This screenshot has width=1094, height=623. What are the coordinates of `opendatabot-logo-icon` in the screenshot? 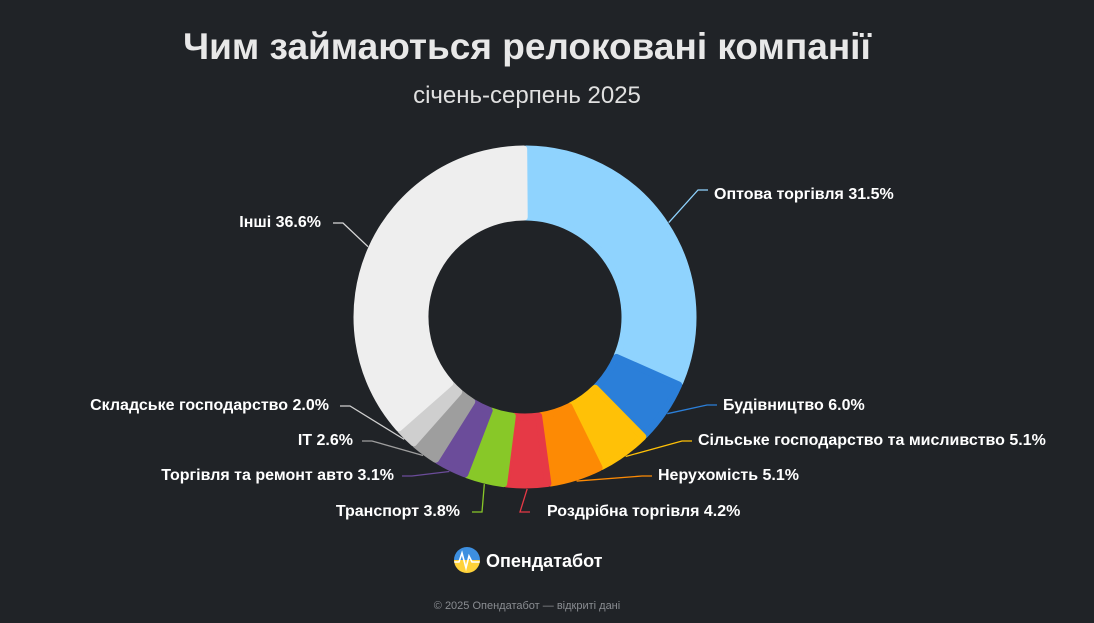 It's located at (467, 560).